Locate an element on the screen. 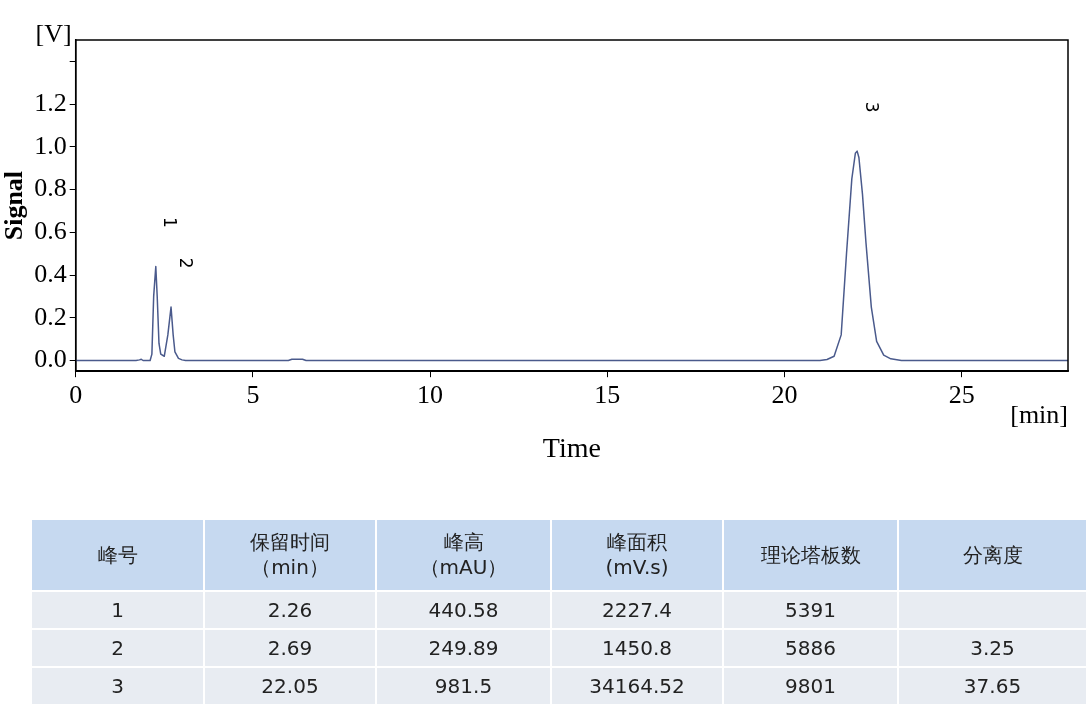  y-tick-label: 0.0 is located at coordinates (50, 359).